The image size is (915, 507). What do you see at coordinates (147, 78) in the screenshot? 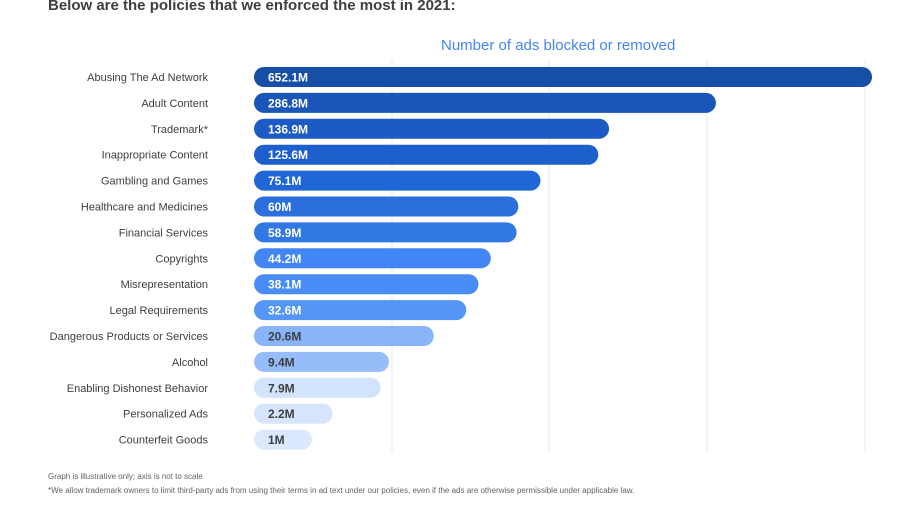
I see `category-label: Abusing The Ad Network` at bounding box center [147, 78].